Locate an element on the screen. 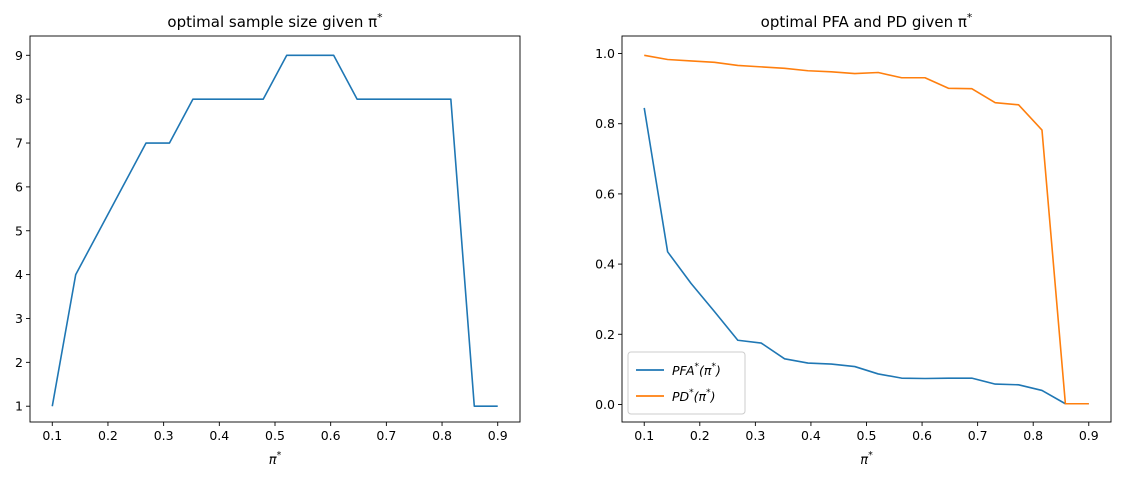 This screenshot has height=478, width=1123. legend-box is located at coordinates (686, 383).